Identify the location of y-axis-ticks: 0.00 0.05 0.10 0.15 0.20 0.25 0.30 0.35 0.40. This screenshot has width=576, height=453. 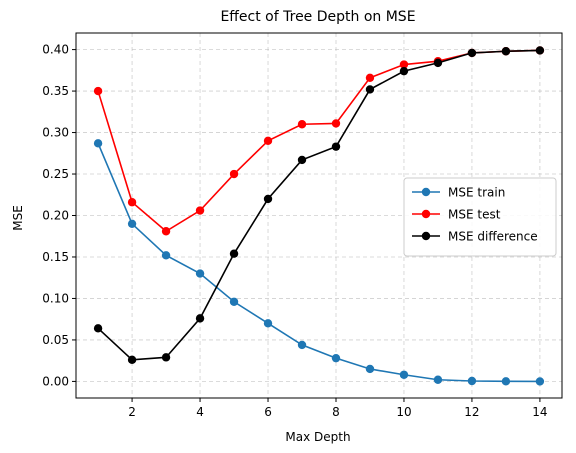
(59, 215).